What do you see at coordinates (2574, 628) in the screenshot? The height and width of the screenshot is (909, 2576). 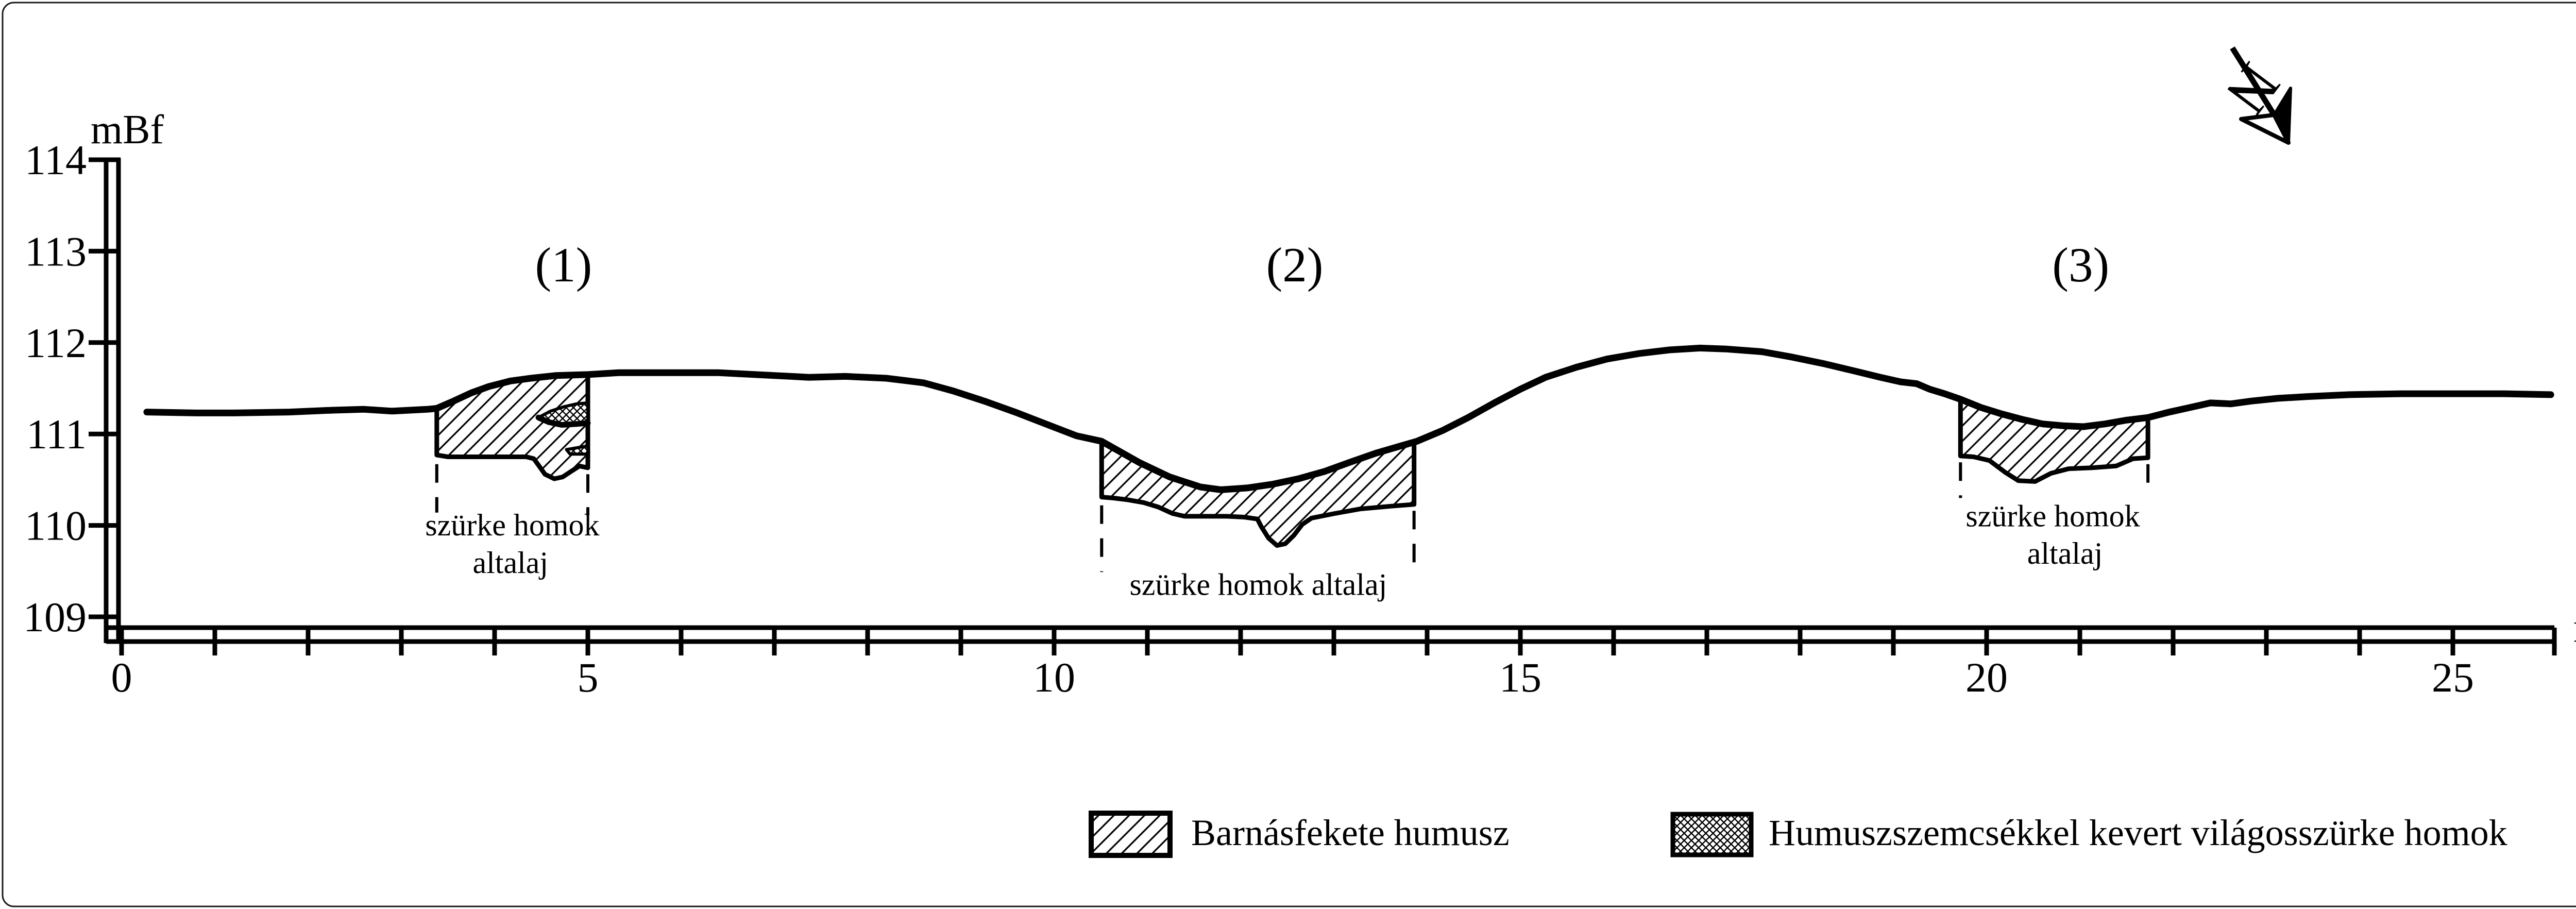 I see `x-axis-unit-label: m` at bounding box center [2574, 628].